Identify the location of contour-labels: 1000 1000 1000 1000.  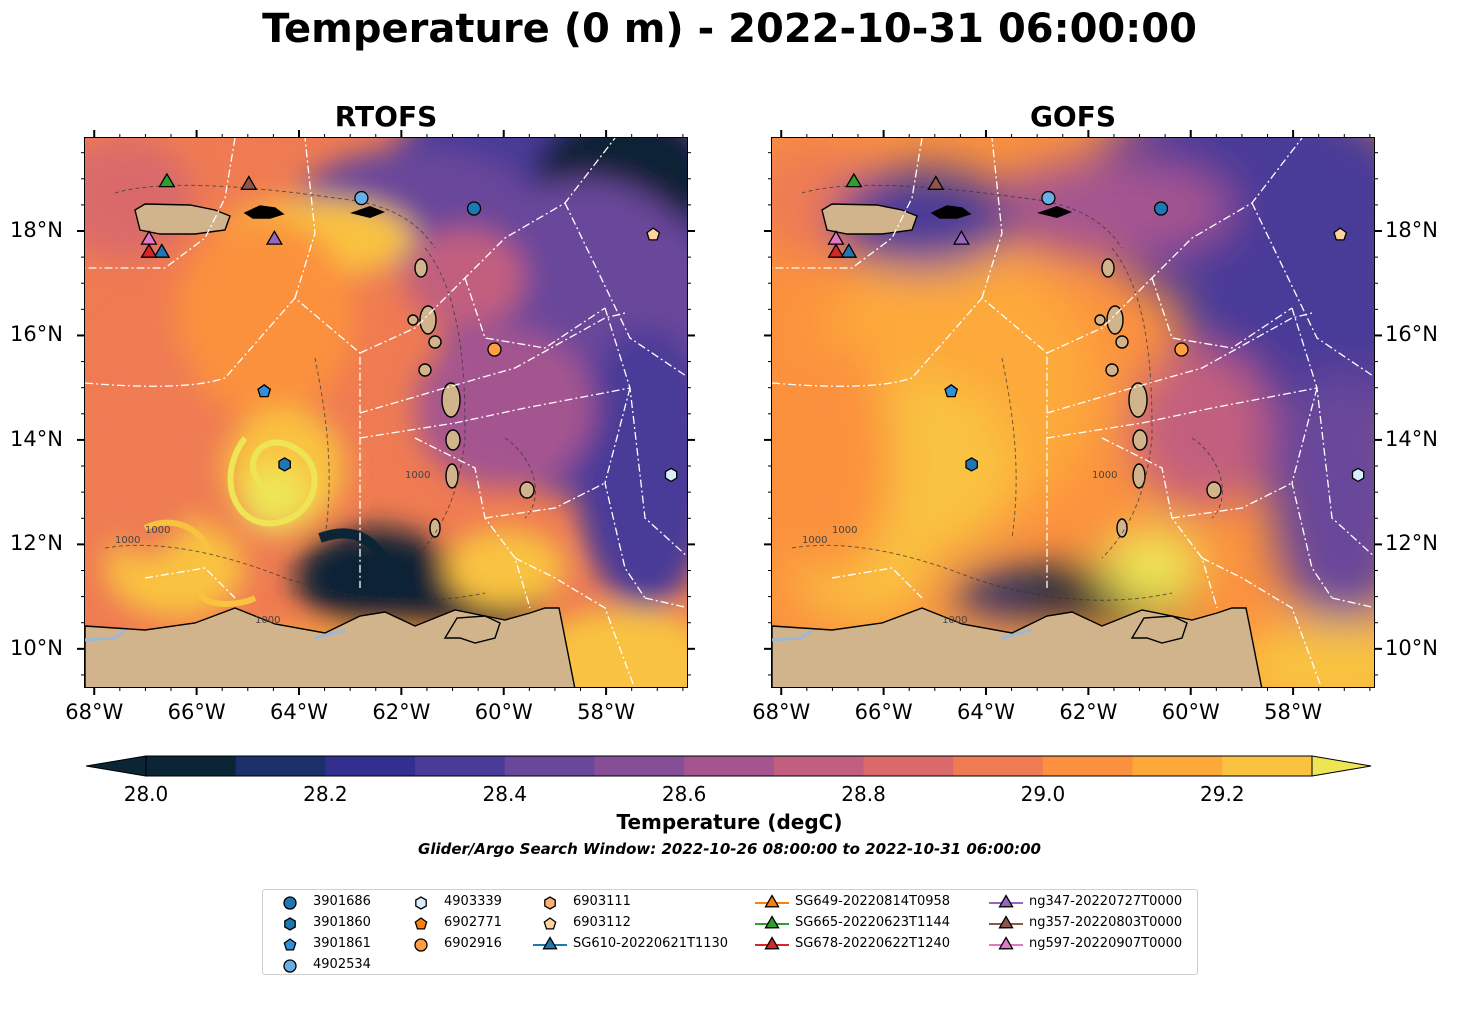
(959, 548).